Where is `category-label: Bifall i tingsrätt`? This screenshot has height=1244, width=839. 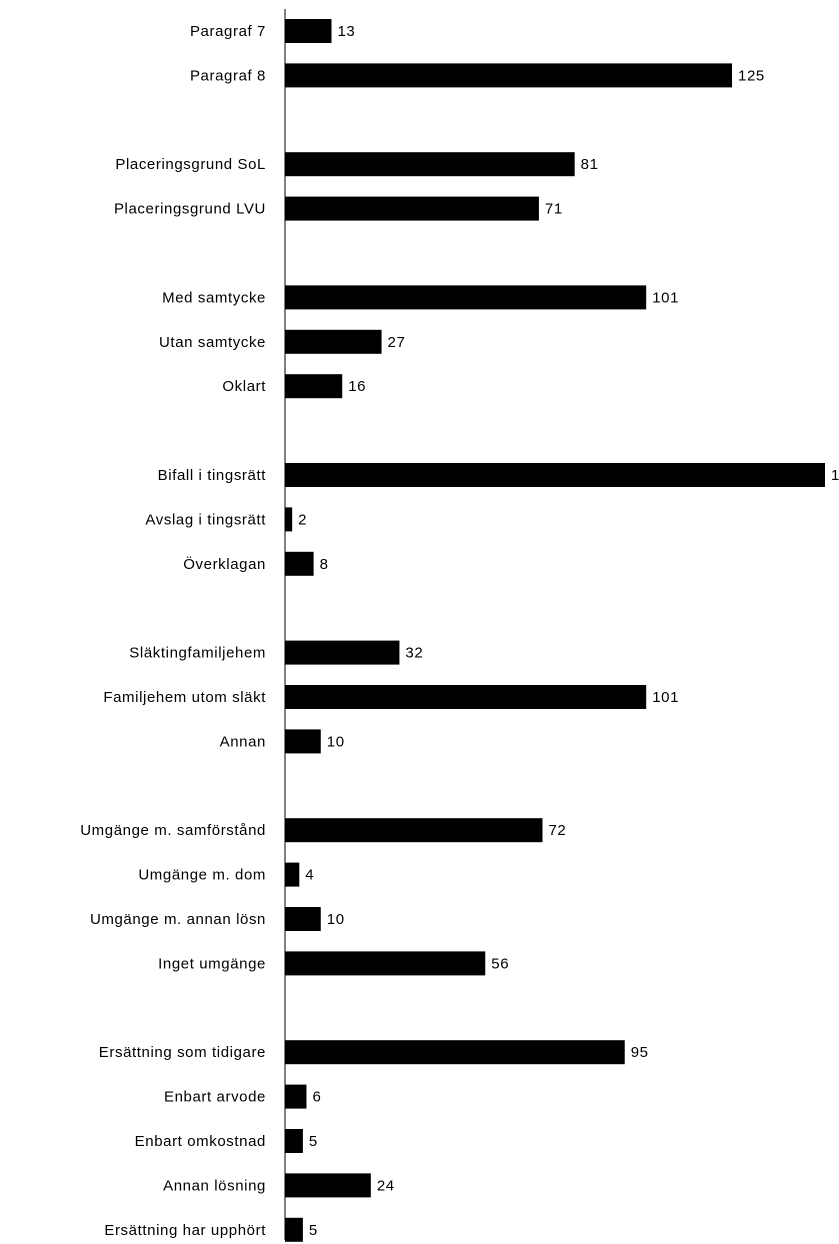 category-label: Bifall i tingsrätt is located at coordinates (212, 475).